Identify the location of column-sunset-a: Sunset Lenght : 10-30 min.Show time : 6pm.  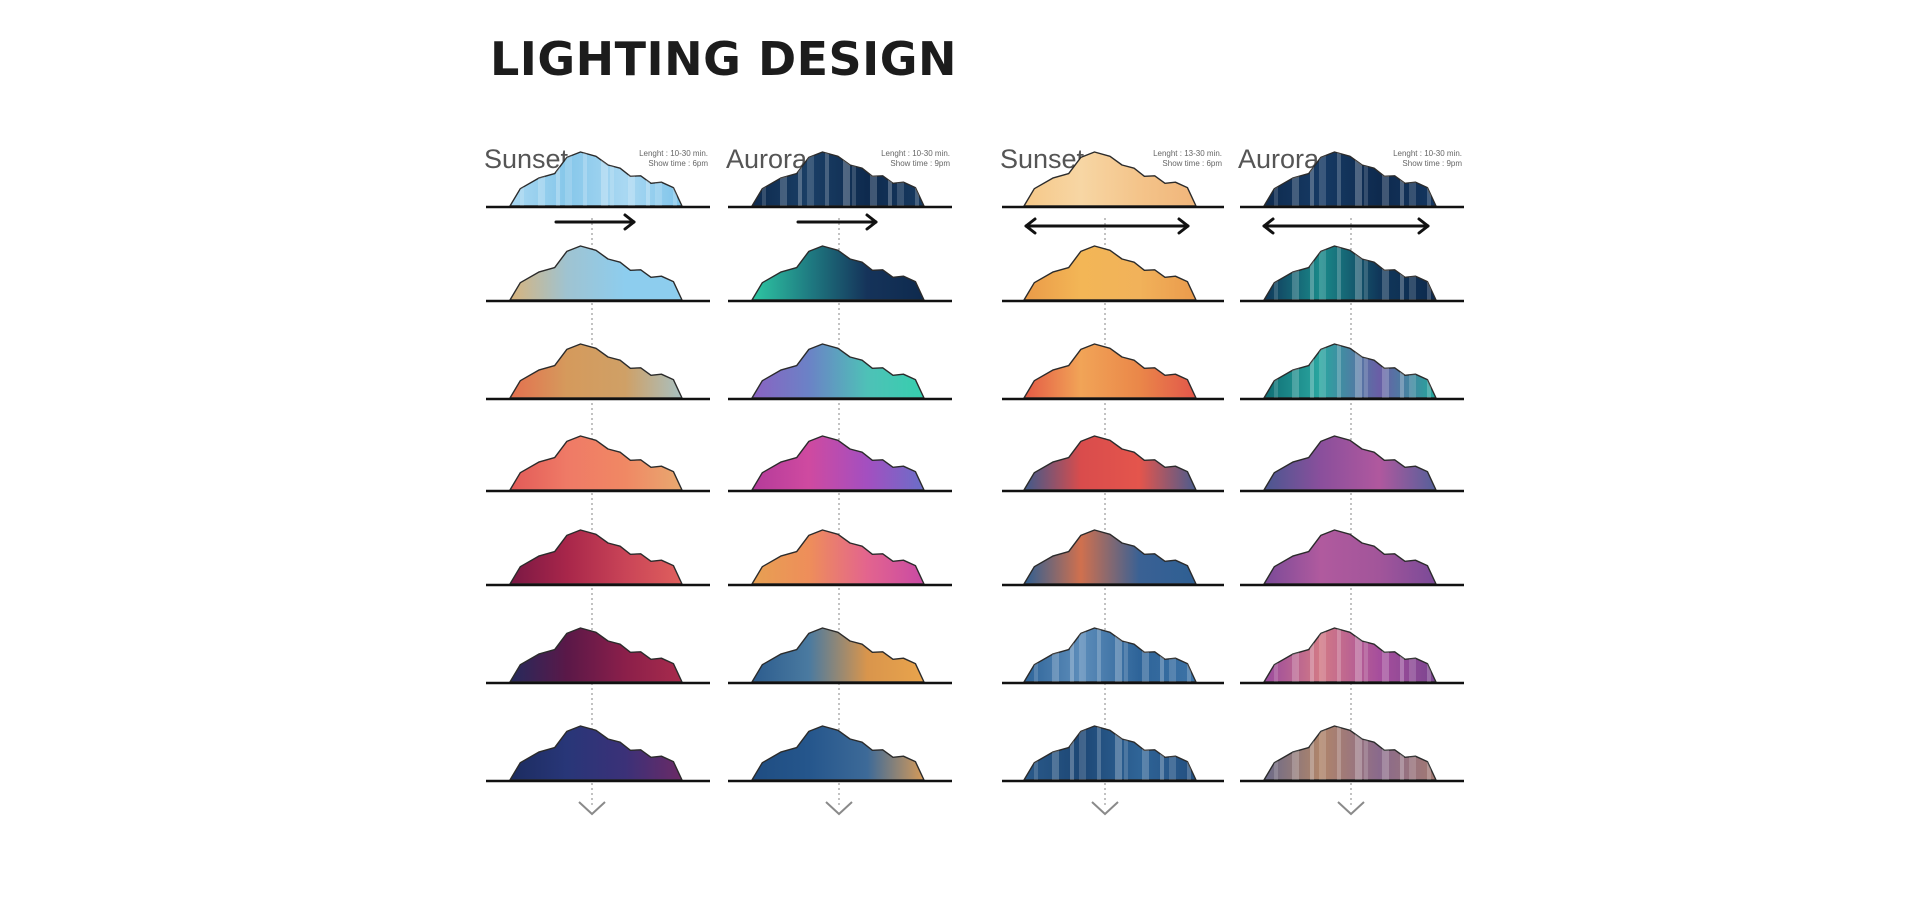
(597, 480).